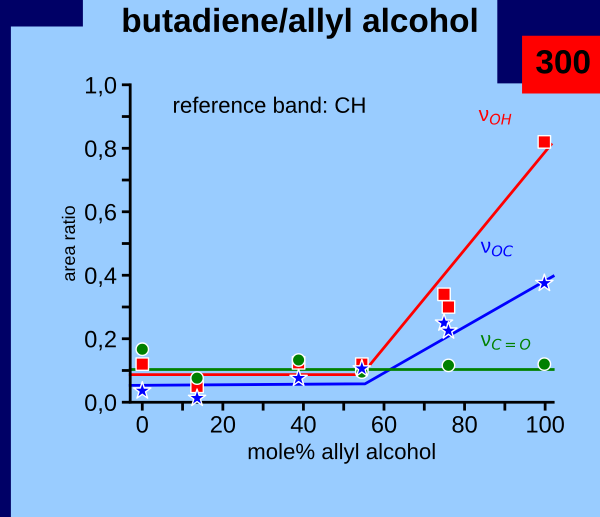 The width and height of the screenshot is (600, 517). What do you see at coordinates (100, 404) in the screenshot?
I see `y-tick-label: 0,0` at bounding box center [100, 404].